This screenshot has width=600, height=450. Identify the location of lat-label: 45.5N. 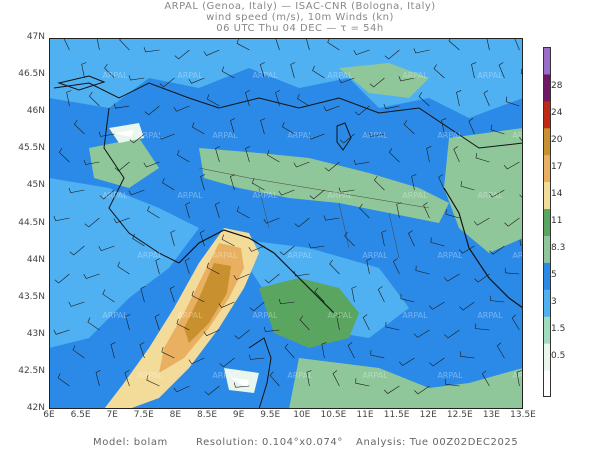
(31, 148).